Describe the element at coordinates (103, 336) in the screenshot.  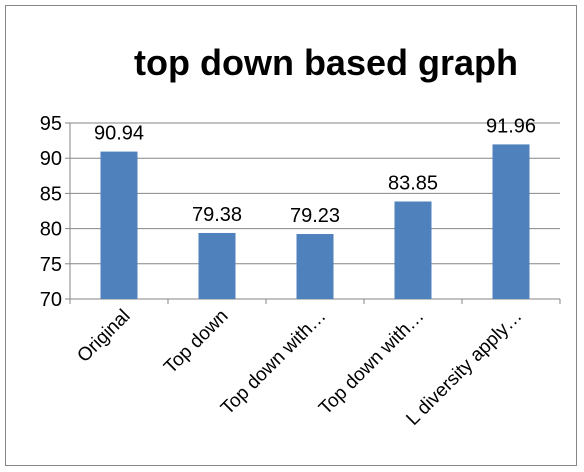
I see `x-tick-label: Original` at that location.